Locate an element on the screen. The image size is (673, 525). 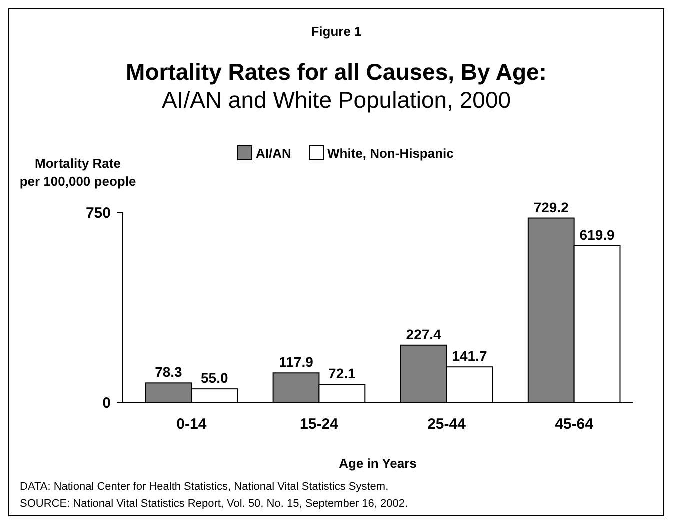
data-label: 55.0 is located at coordinates (214, 378).